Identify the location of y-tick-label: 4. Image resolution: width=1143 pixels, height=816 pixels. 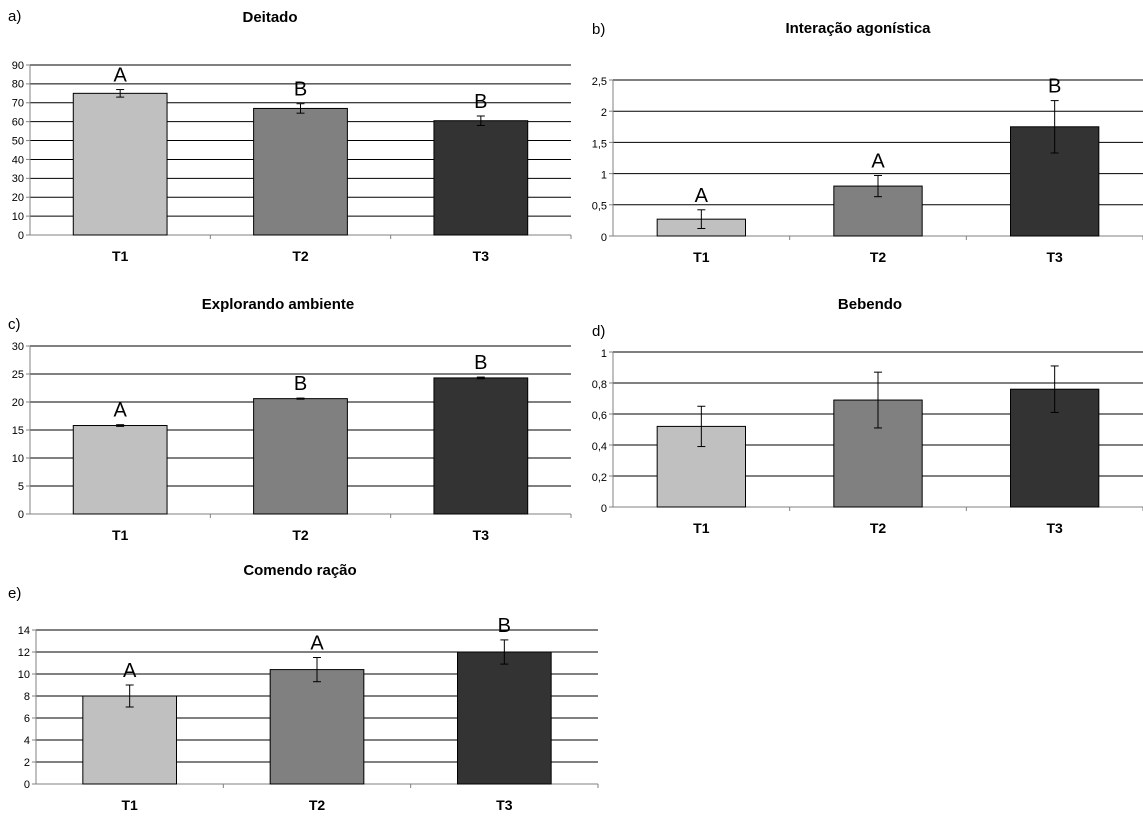
(27, 741).